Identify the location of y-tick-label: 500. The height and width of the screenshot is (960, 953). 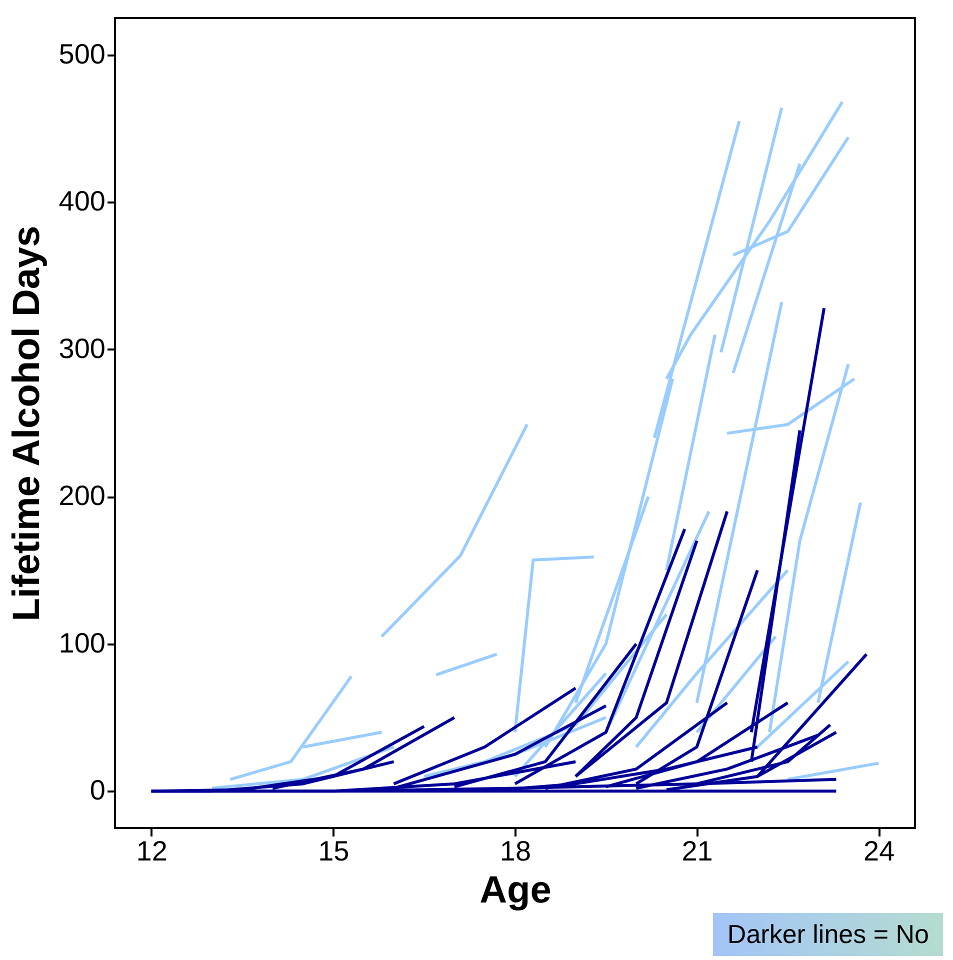
(82, 54).